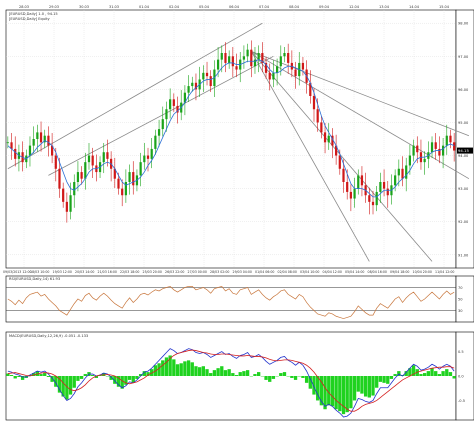 The height and width of the screenshot is (430, 474). Describe the element at coordinates (242, 272) in the screenshot. I see `x-bottom-tick-label: 29/03 04:00` at that location.